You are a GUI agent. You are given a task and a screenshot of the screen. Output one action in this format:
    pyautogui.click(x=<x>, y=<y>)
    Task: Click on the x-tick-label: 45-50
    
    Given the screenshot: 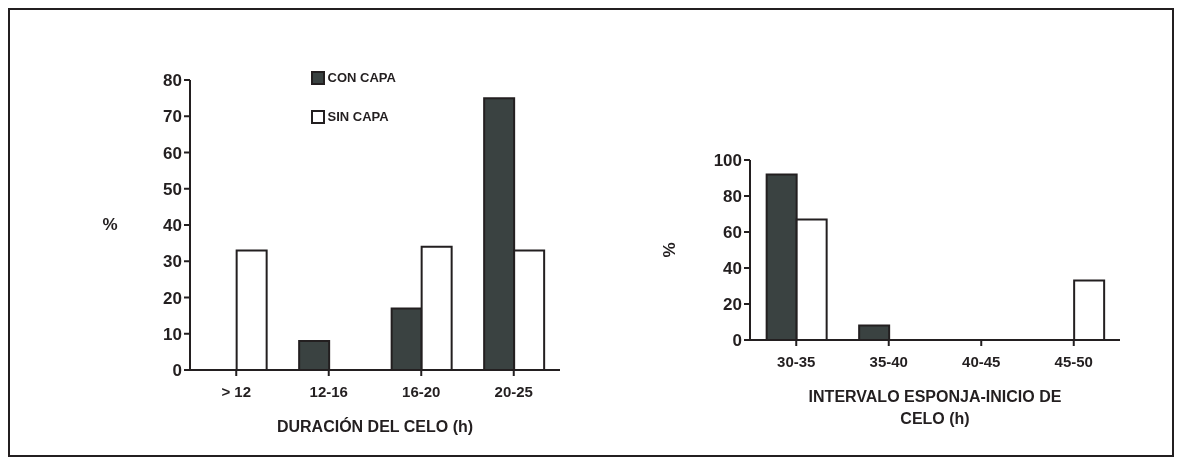 What is the action you would take?
    pyautogui.click(x=1073, y=361)
    